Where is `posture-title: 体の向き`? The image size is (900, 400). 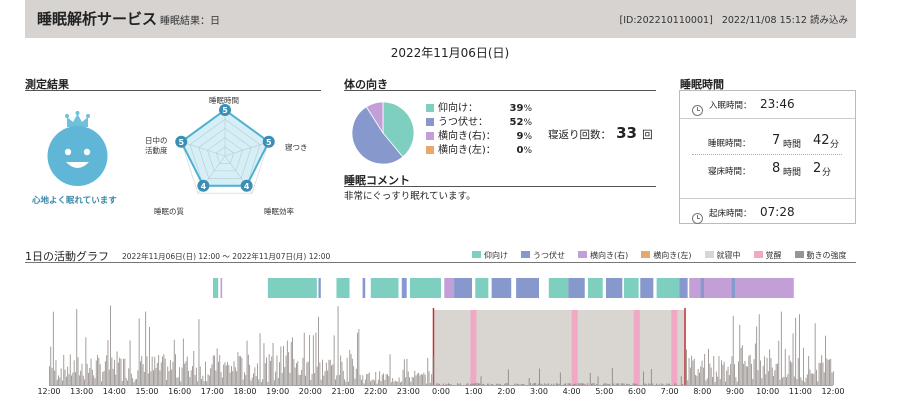
posture-title: 体の向き is located at coordinates (366, 84).